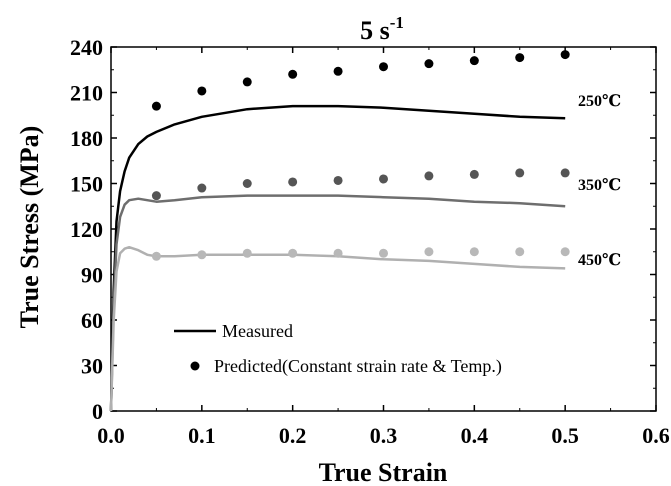  What do you see at coordinates (358, 366) in the screenshot?
I see `legend-label-predicted: Predicted(Constant strain rate & Temp.)` at bounding box center [358, 366].